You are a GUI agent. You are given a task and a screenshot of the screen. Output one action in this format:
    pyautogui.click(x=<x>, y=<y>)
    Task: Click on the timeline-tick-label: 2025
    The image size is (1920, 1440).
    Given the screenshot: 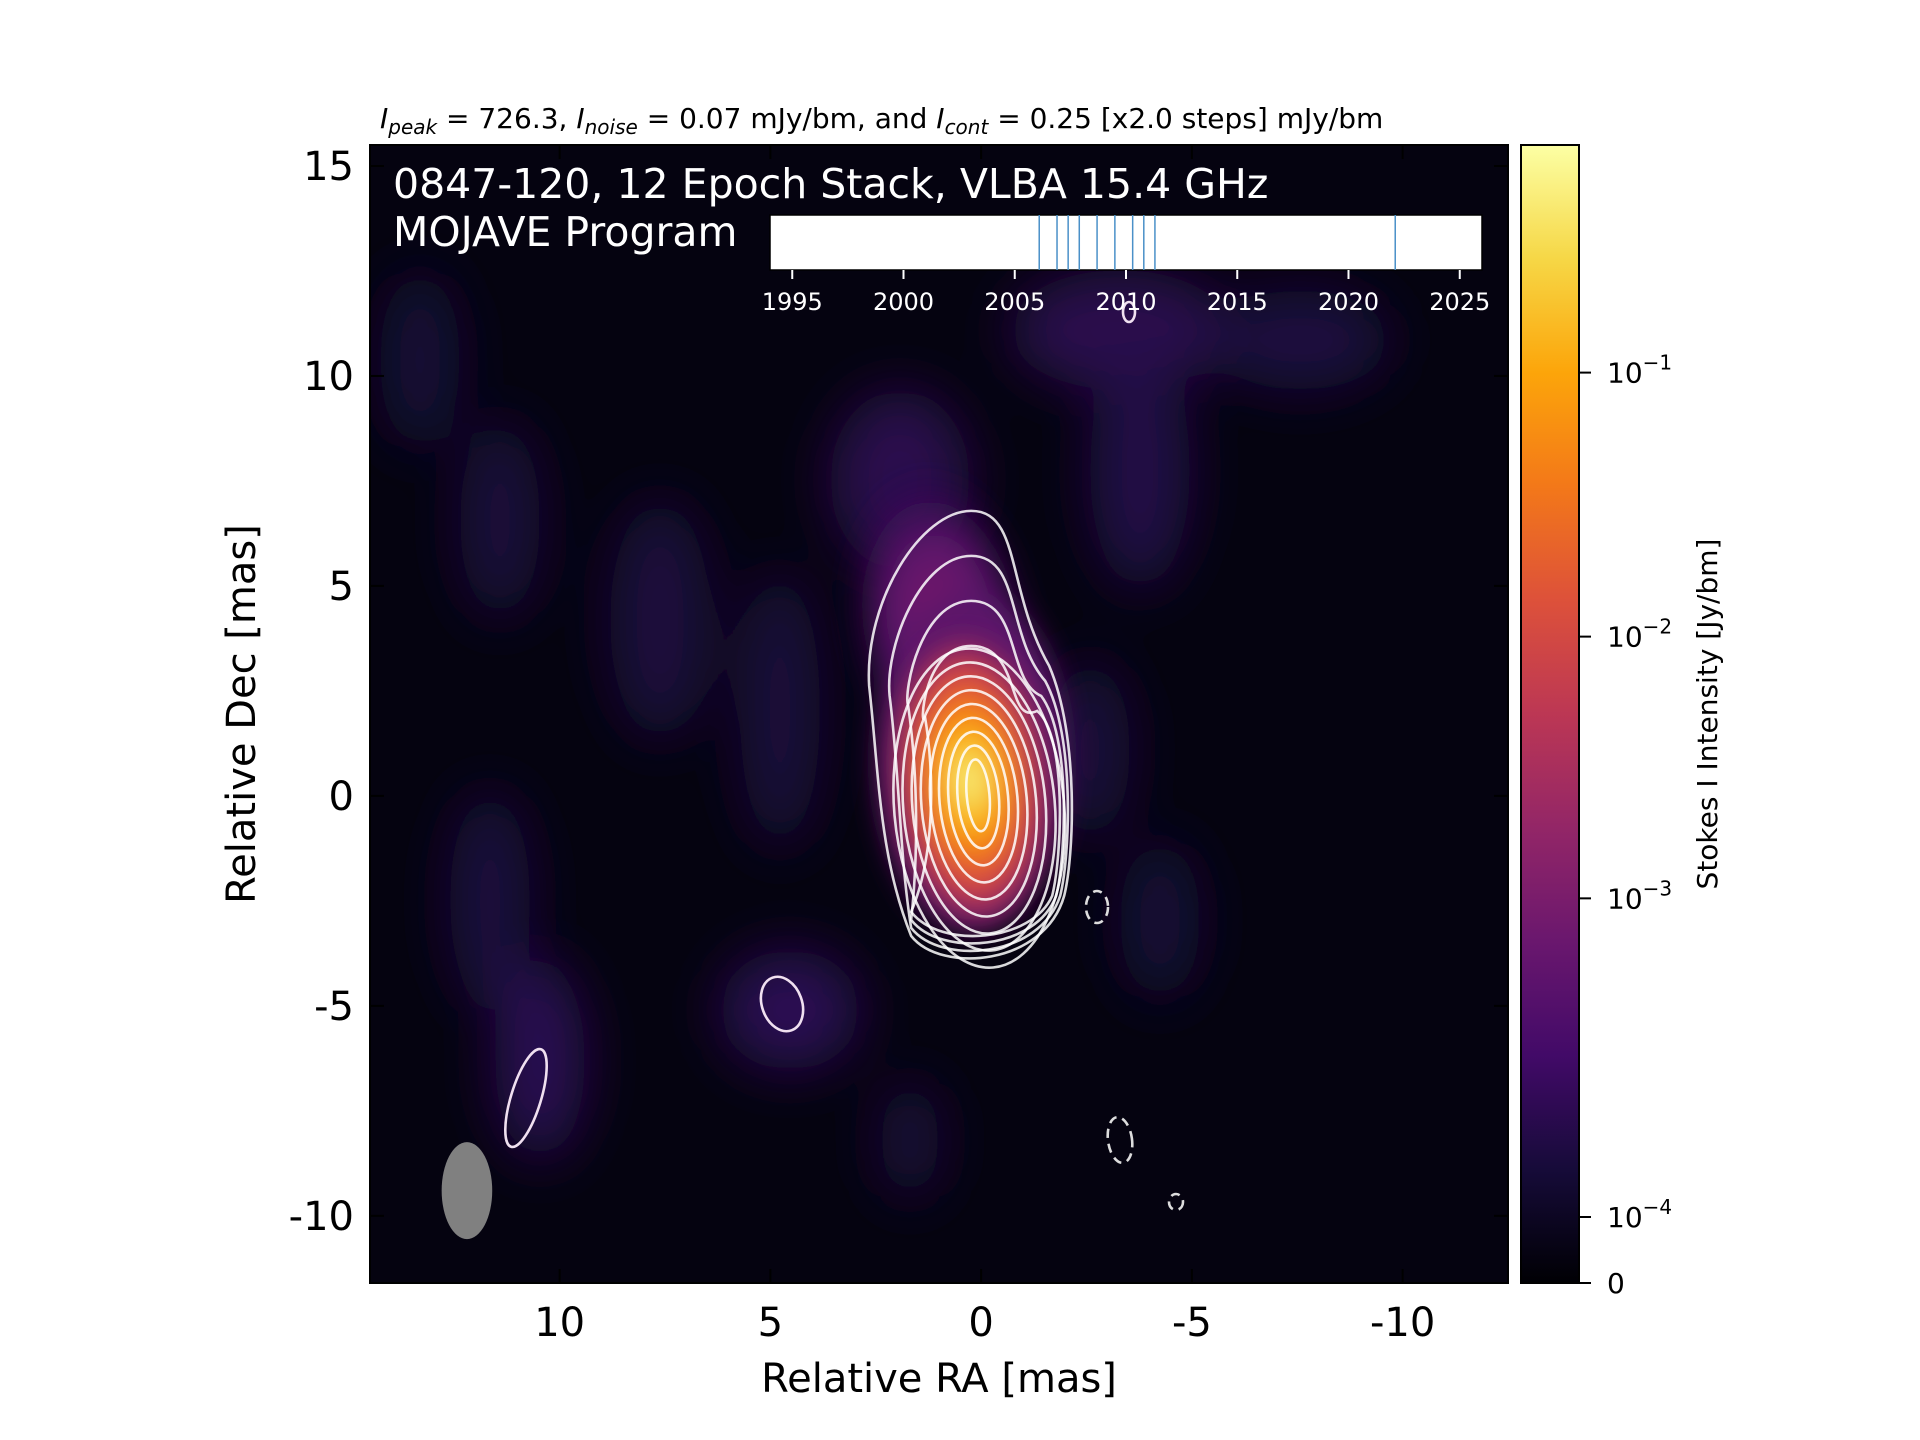 What is the action you would take?
    pyautogui.click(x=1459, y=302)
    